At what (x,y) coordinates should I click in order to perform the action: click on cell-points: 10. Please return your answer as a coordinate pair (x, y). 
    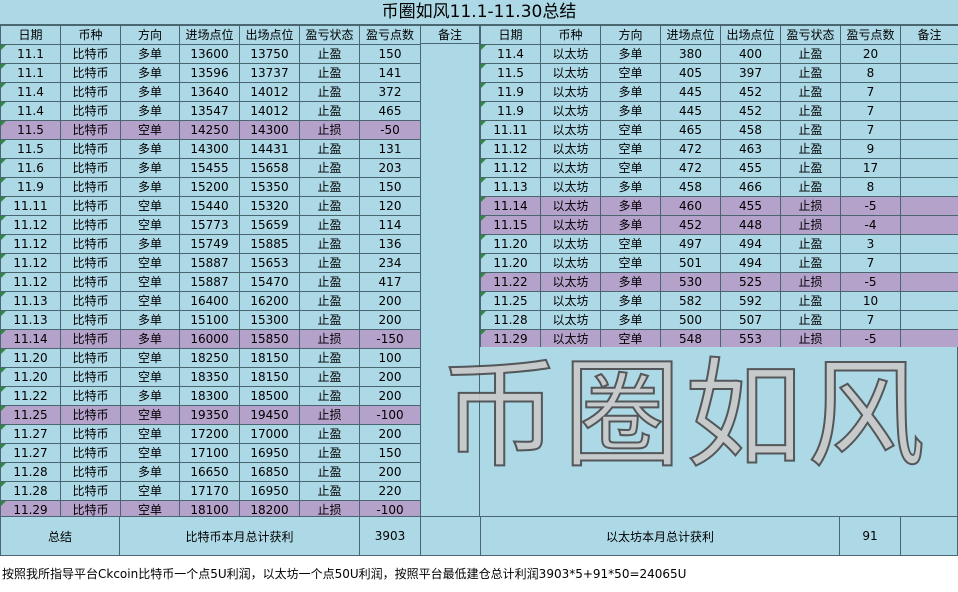
    Looking at the image, I should click on (870, 301).